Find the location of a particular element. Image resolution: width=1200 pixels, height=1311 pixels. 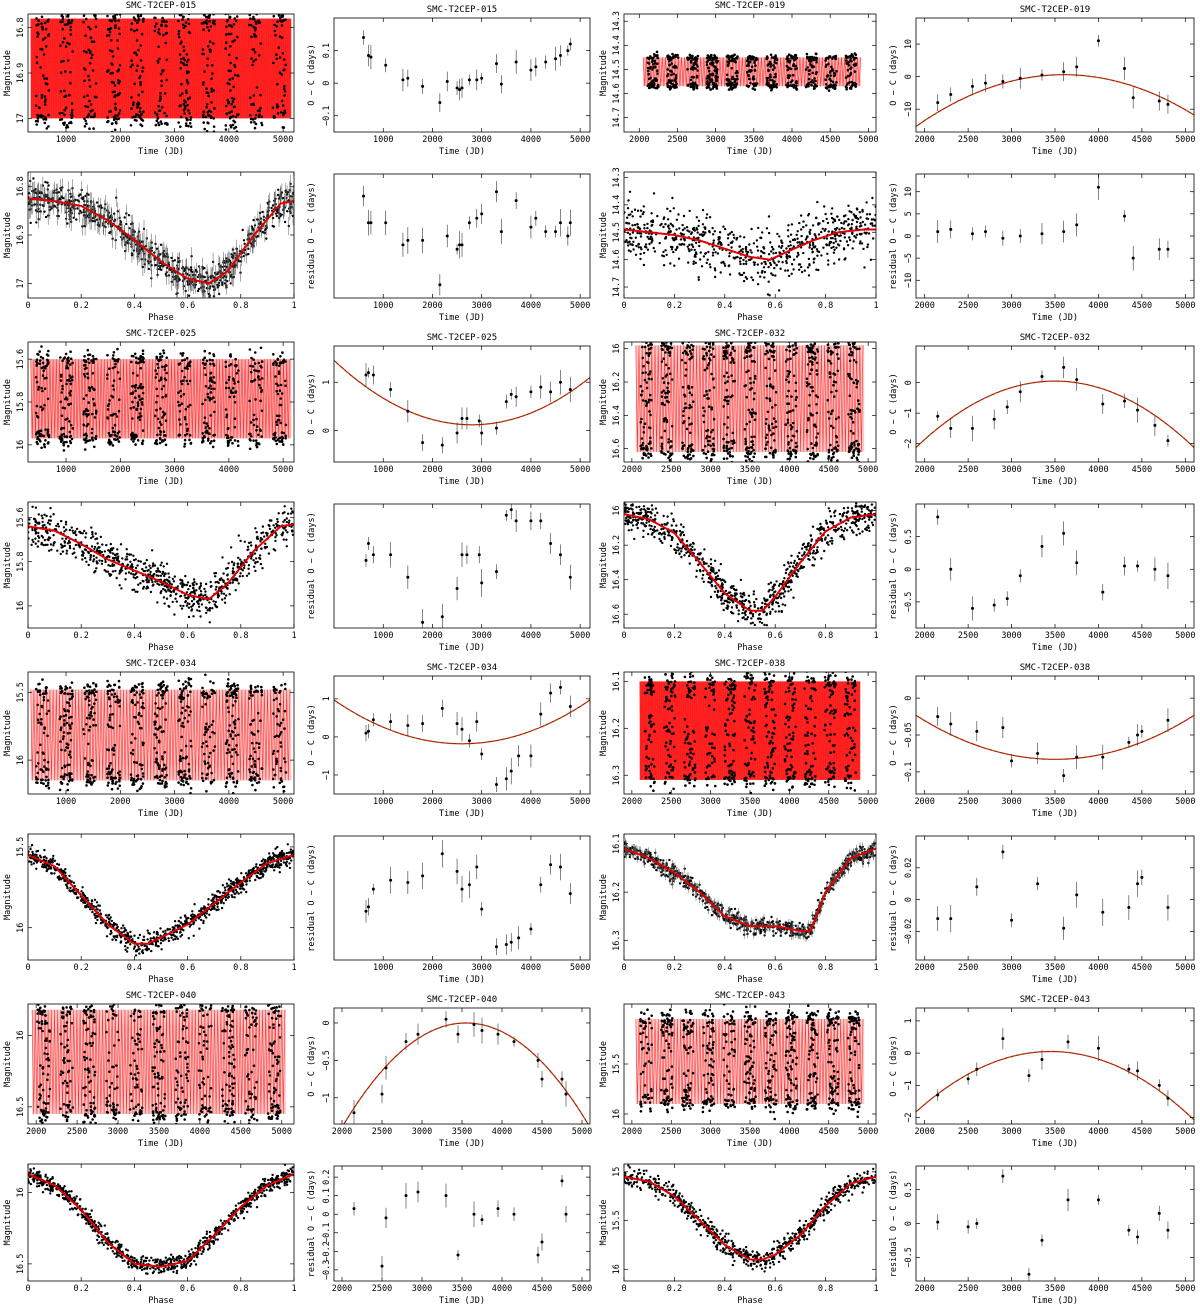

smc043-res-ytick-label: −0.5 is located at coordinates (909, 1257).